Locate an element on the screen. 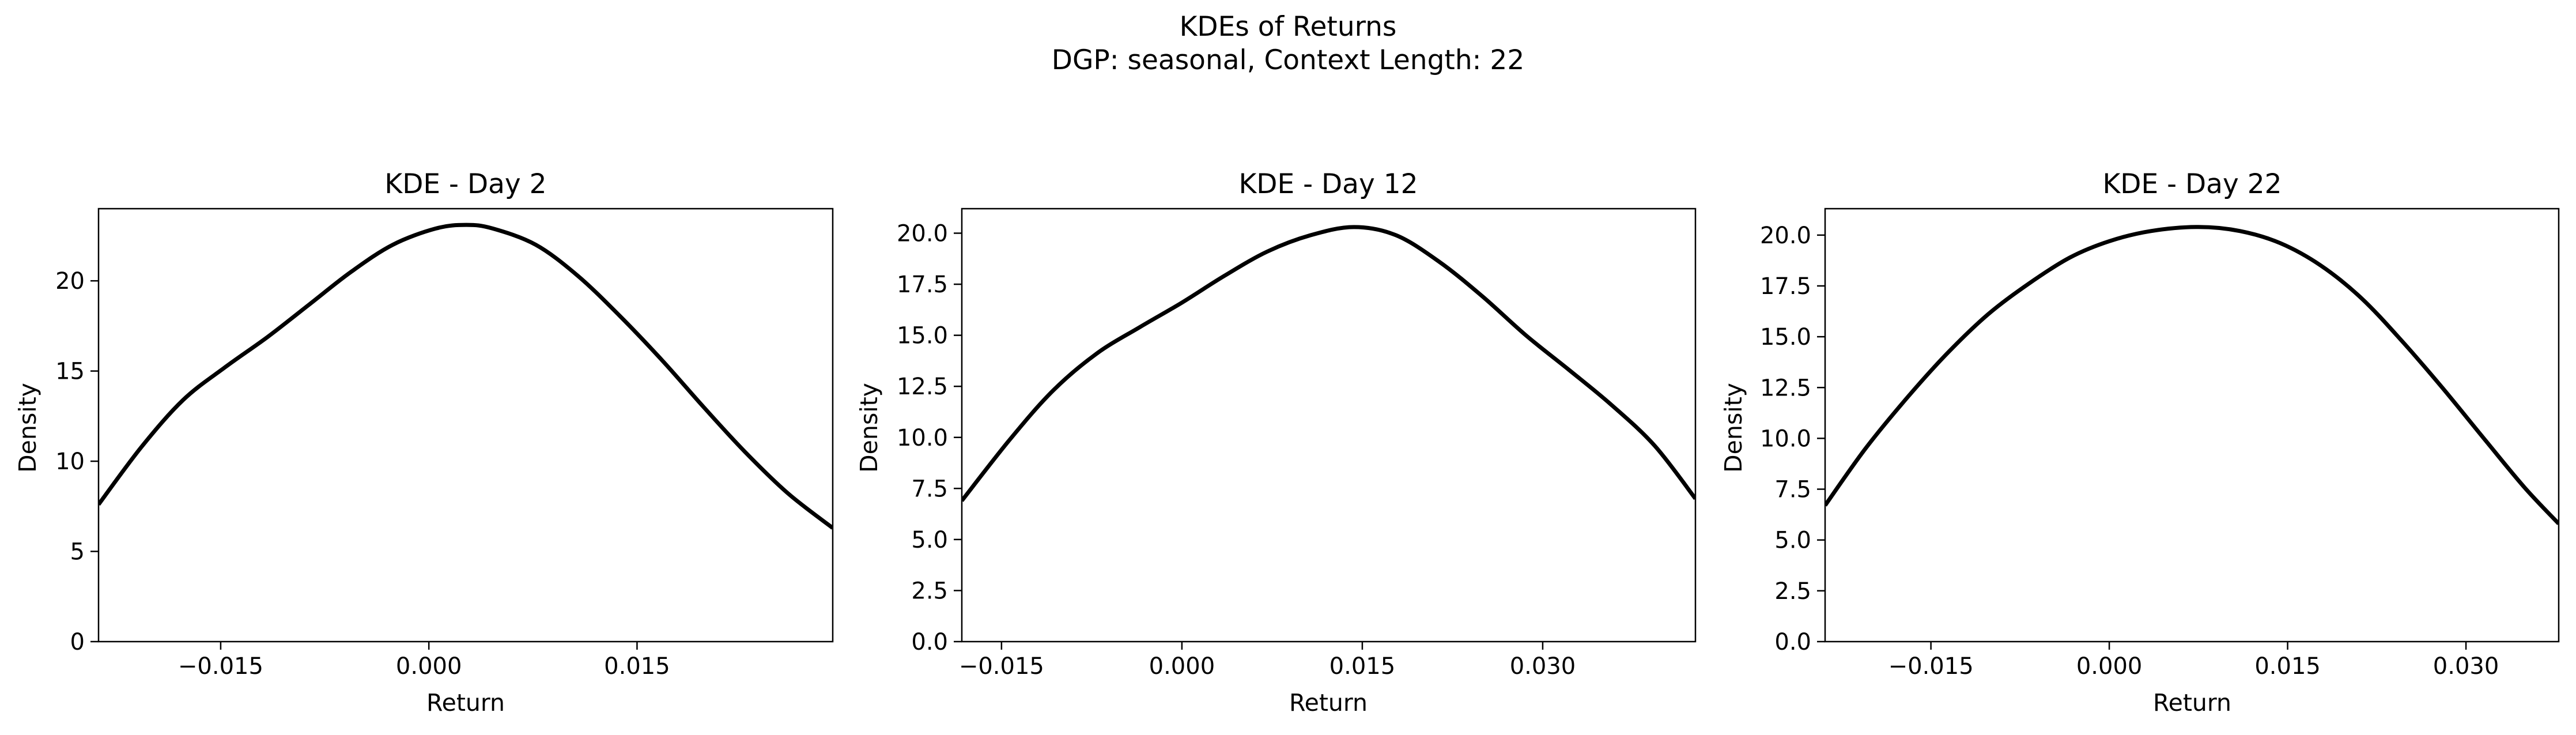 Image resolution: width=2576 pixels, height=735 pixels. y-tick-label: 0 is located at coordinates (77, 642).